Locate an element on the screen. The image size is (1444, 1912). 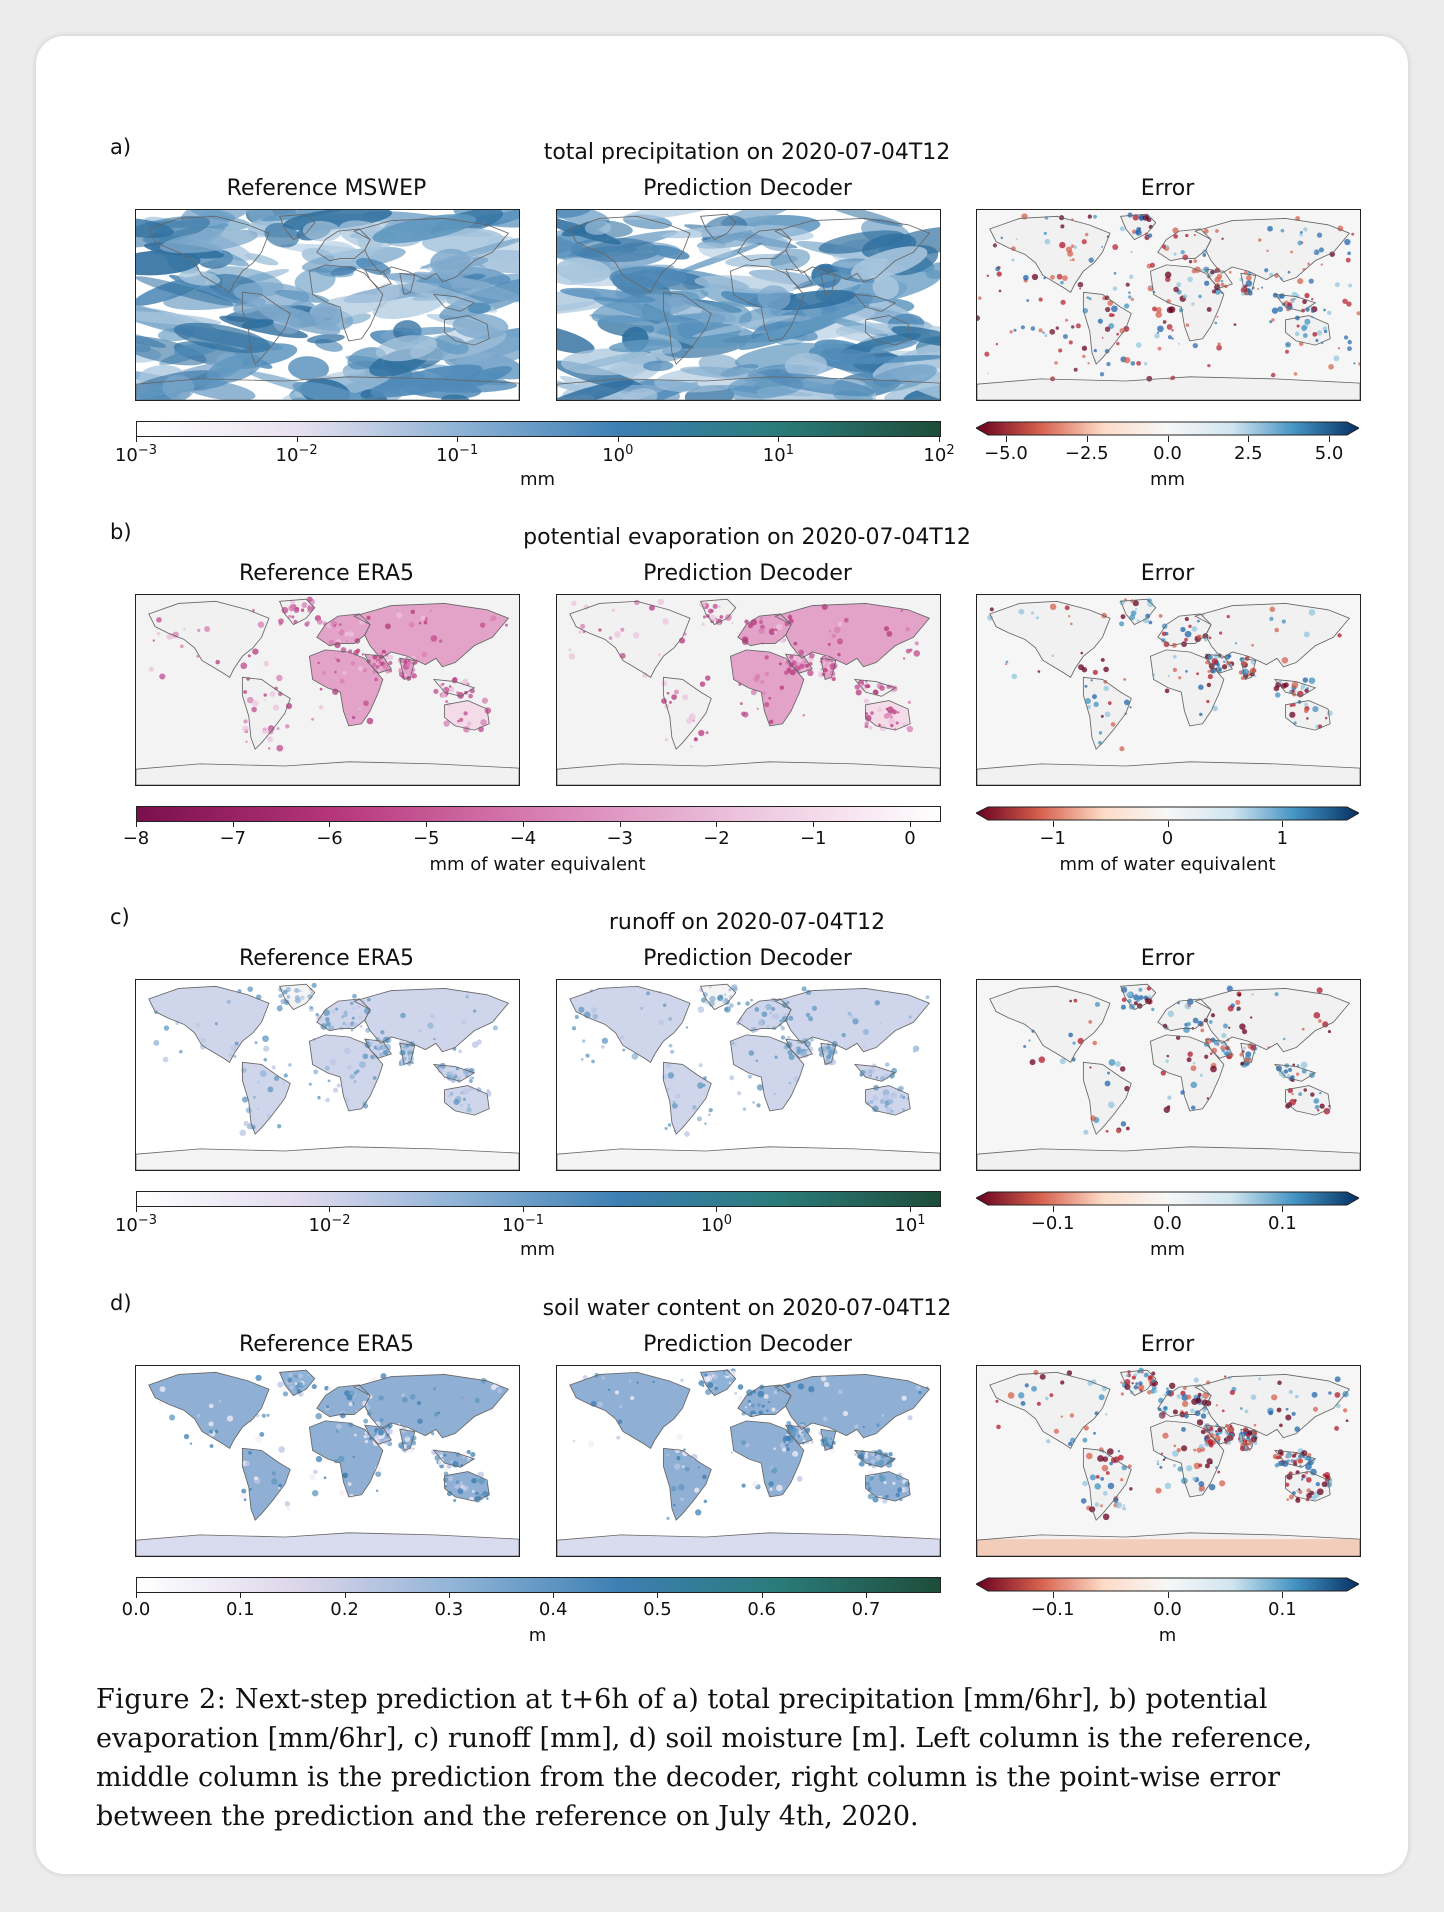
map-subtitle: Error is located at coordinates (1167, 1344).